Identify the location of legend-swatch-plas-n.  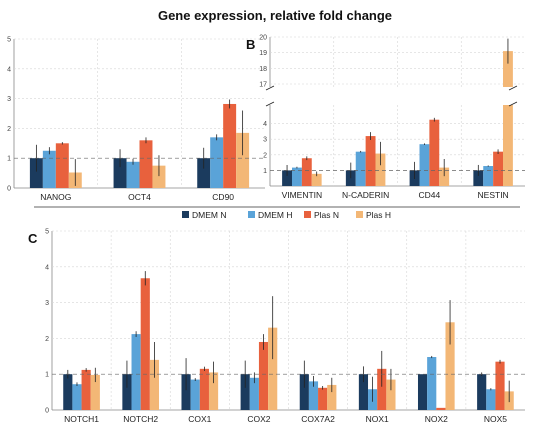
(307, 214).